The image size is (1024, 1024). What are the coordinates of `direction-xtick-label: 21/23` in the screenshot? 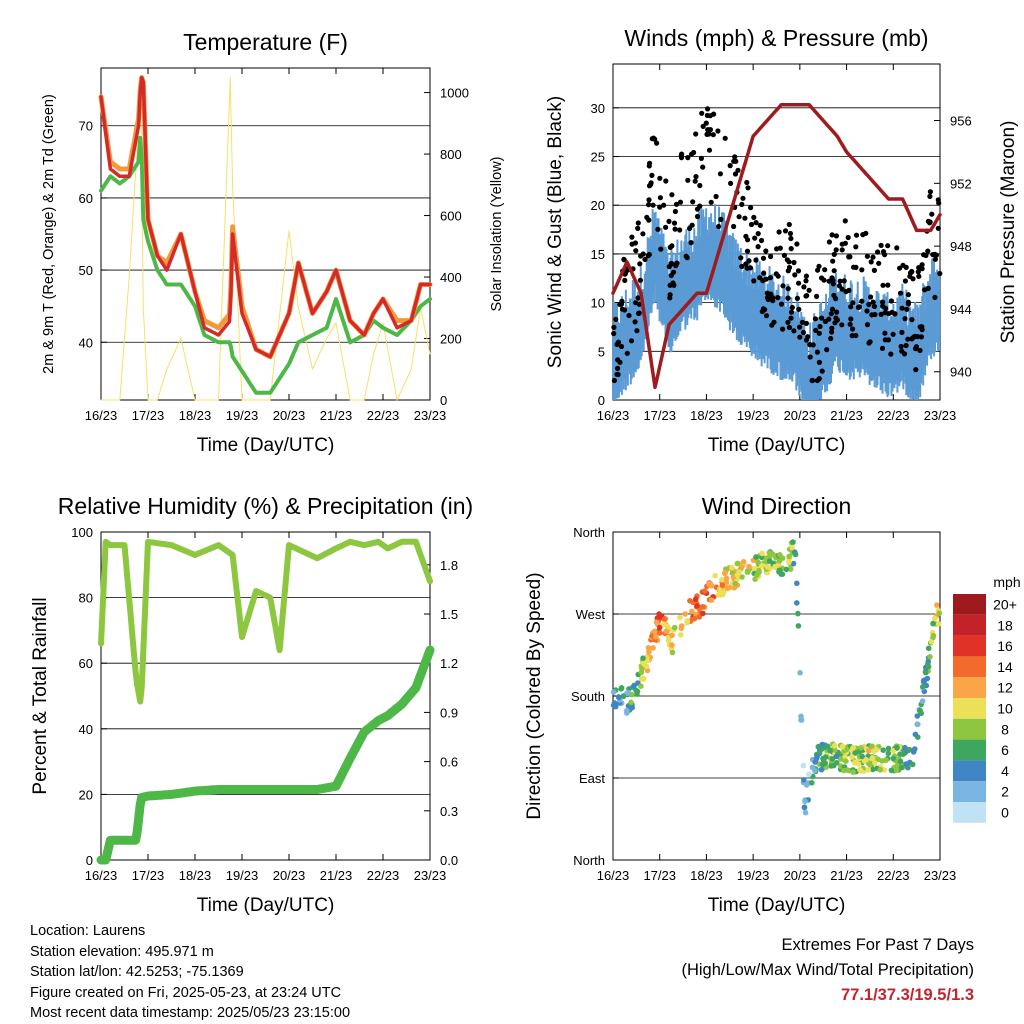 It's located at (846, 875).